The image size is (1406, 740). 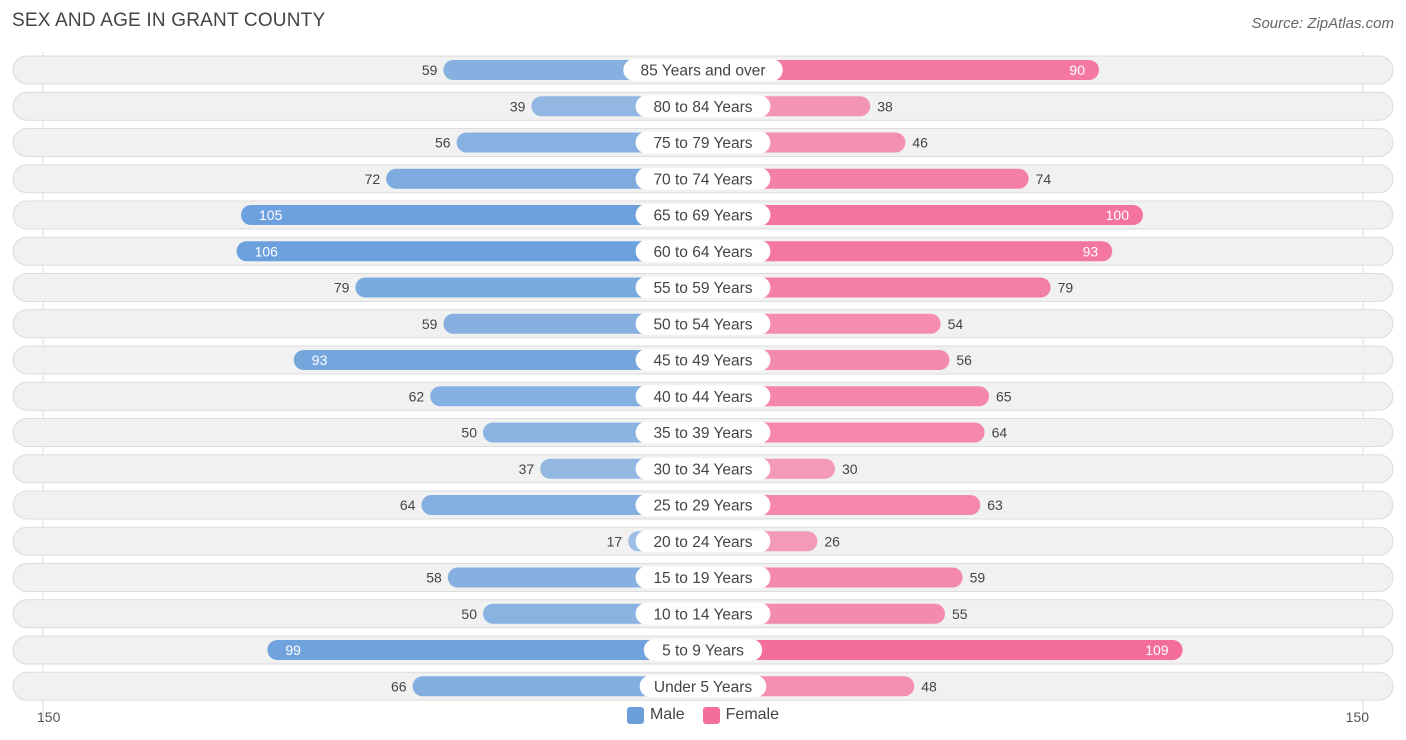 What do you see at coordinates (434, 578) in the screenshot?
I see `value-label-male: 58` at bounding box center [434, 578].